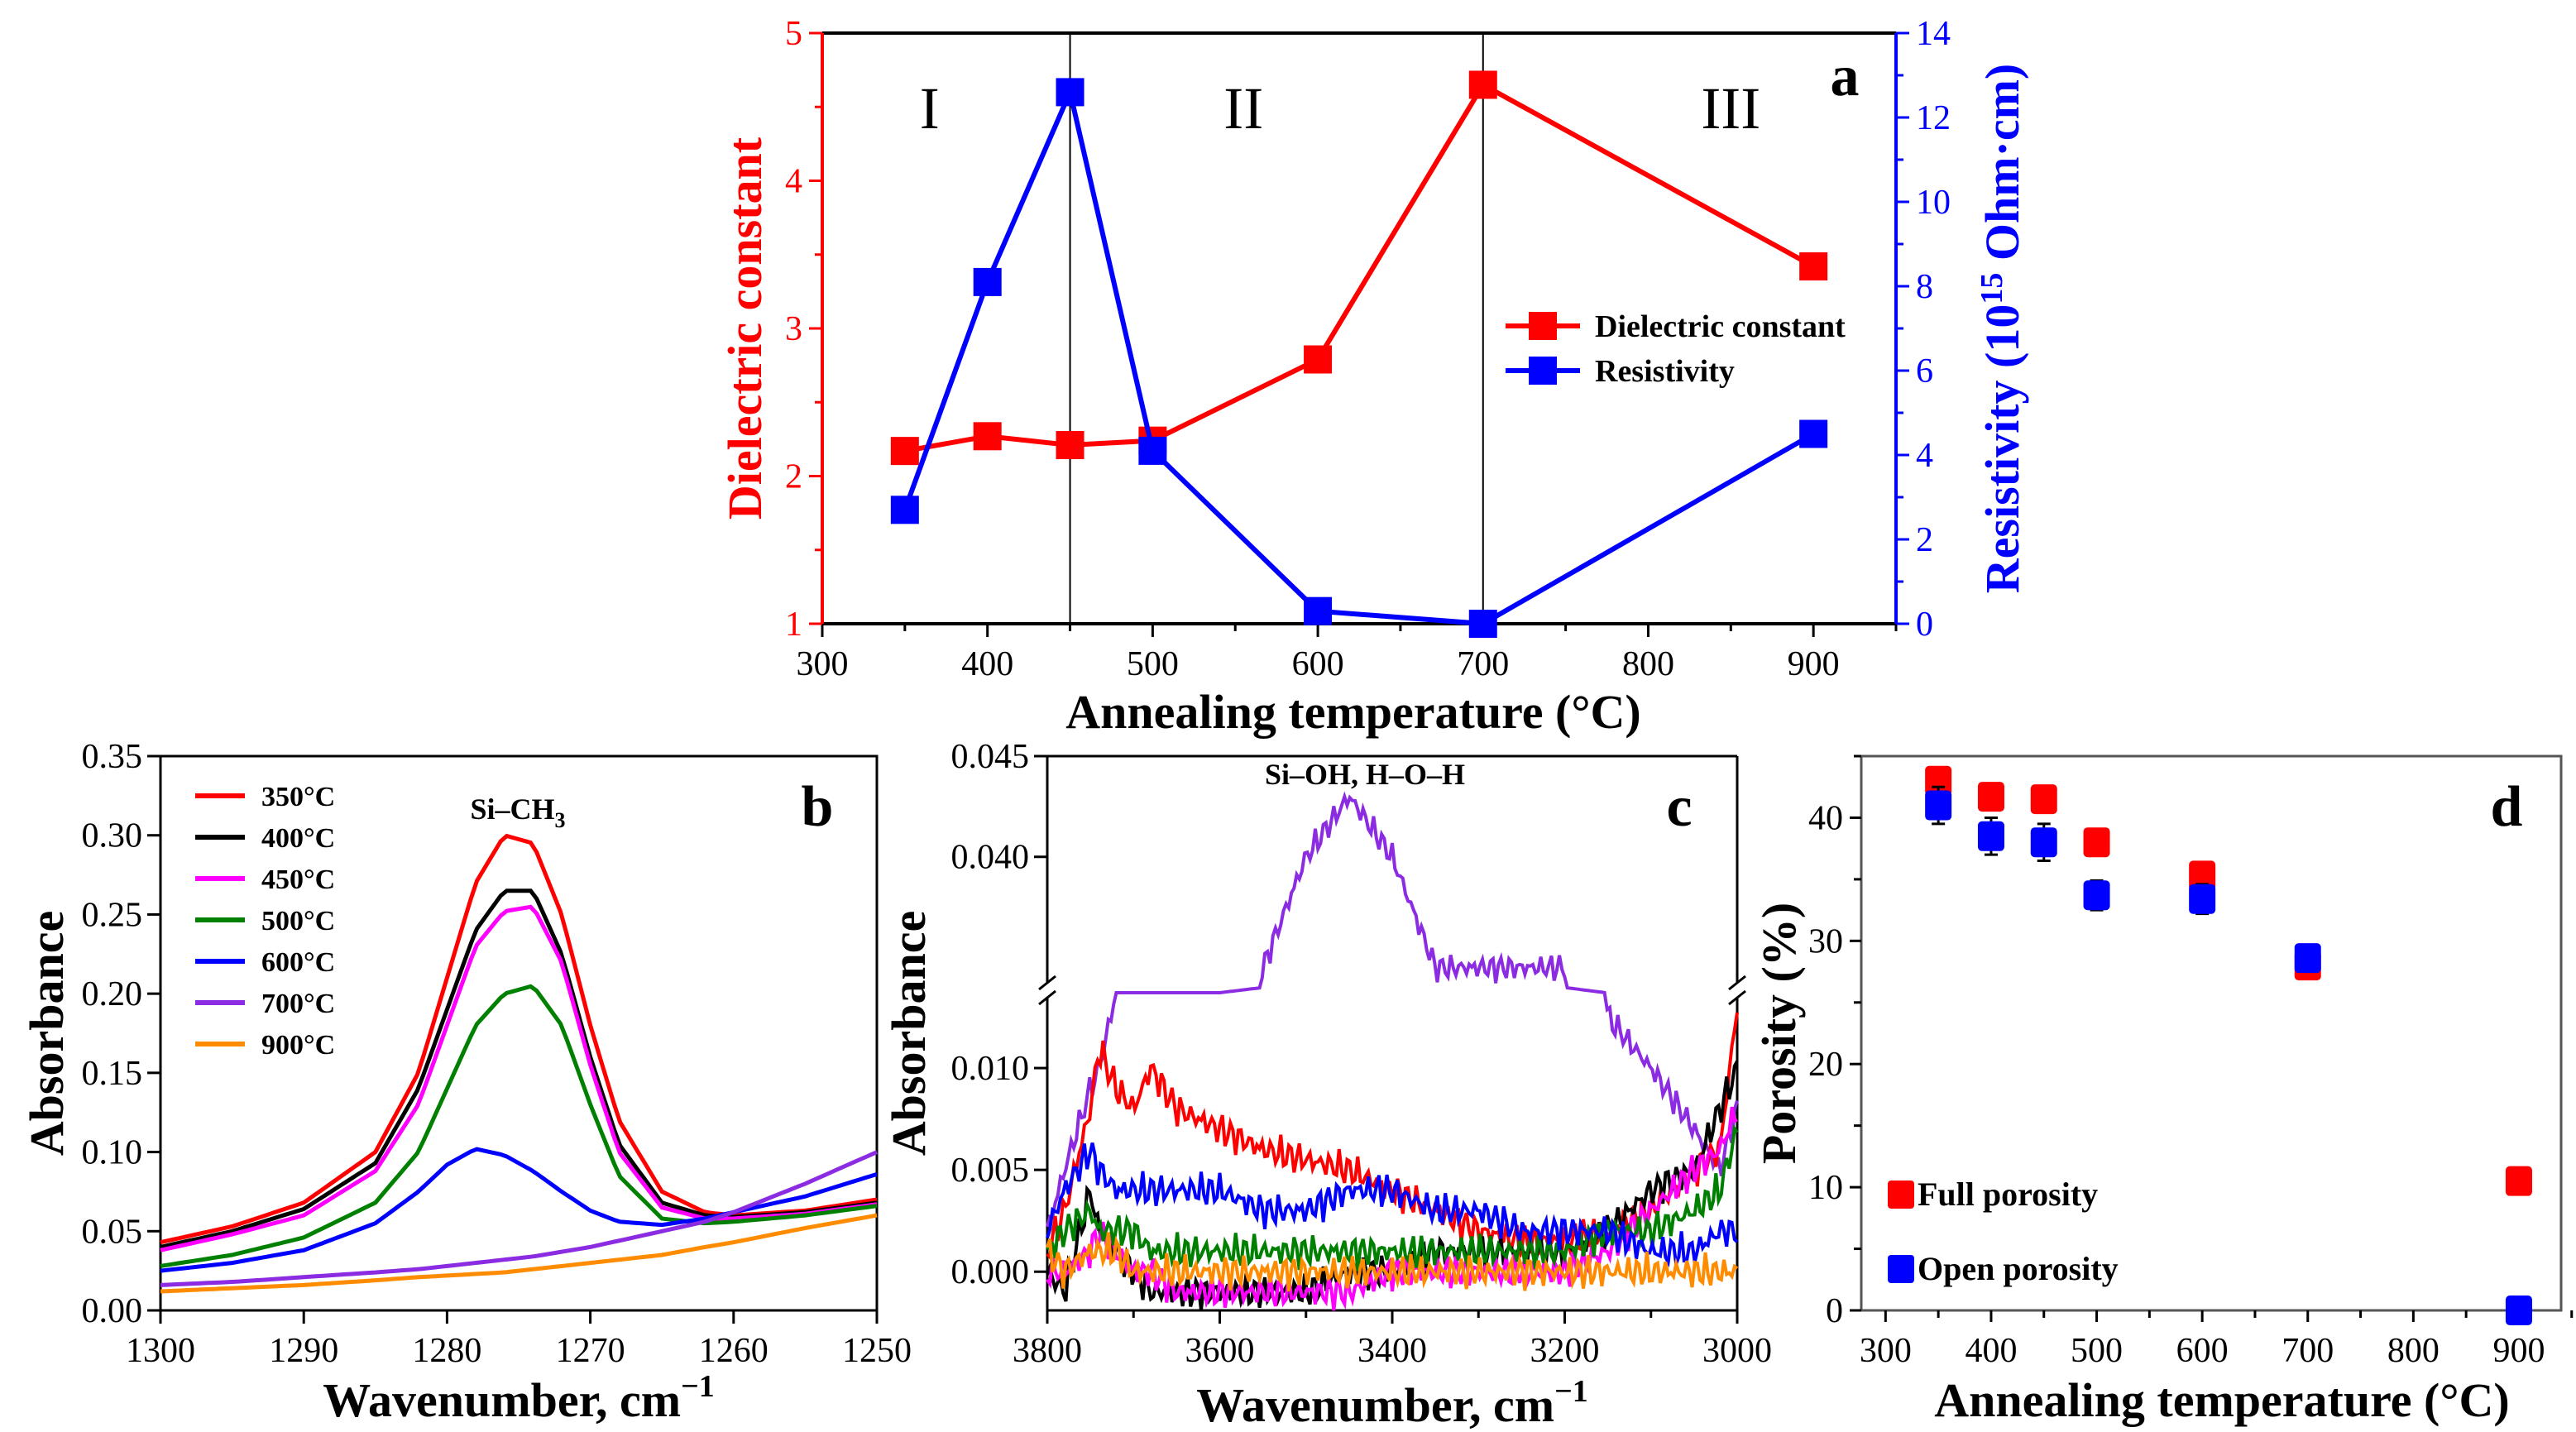  I want to click on y-right-tick-label: 2, so click(1925, 540).